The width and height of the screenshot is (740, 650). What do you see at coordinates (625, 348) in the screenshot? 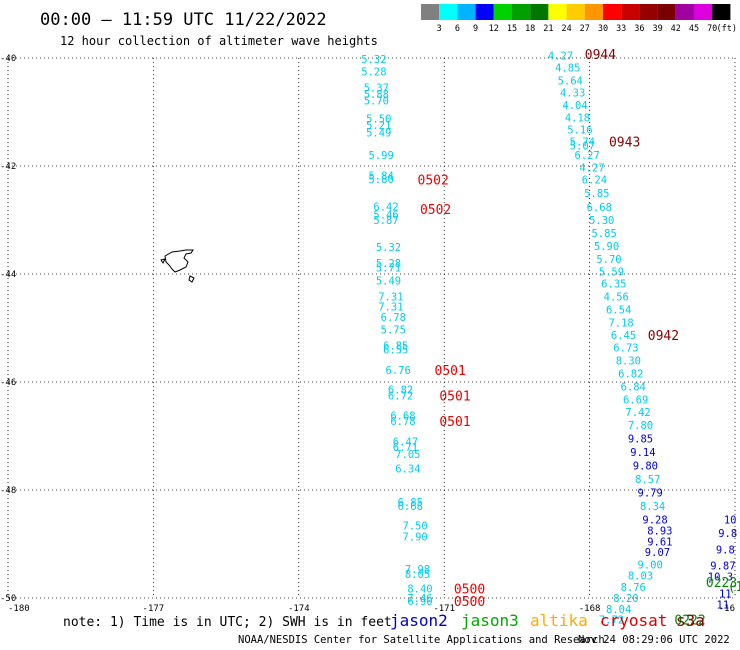
I see `wave-height-value: 6.73` at bounding box center [625, 348].